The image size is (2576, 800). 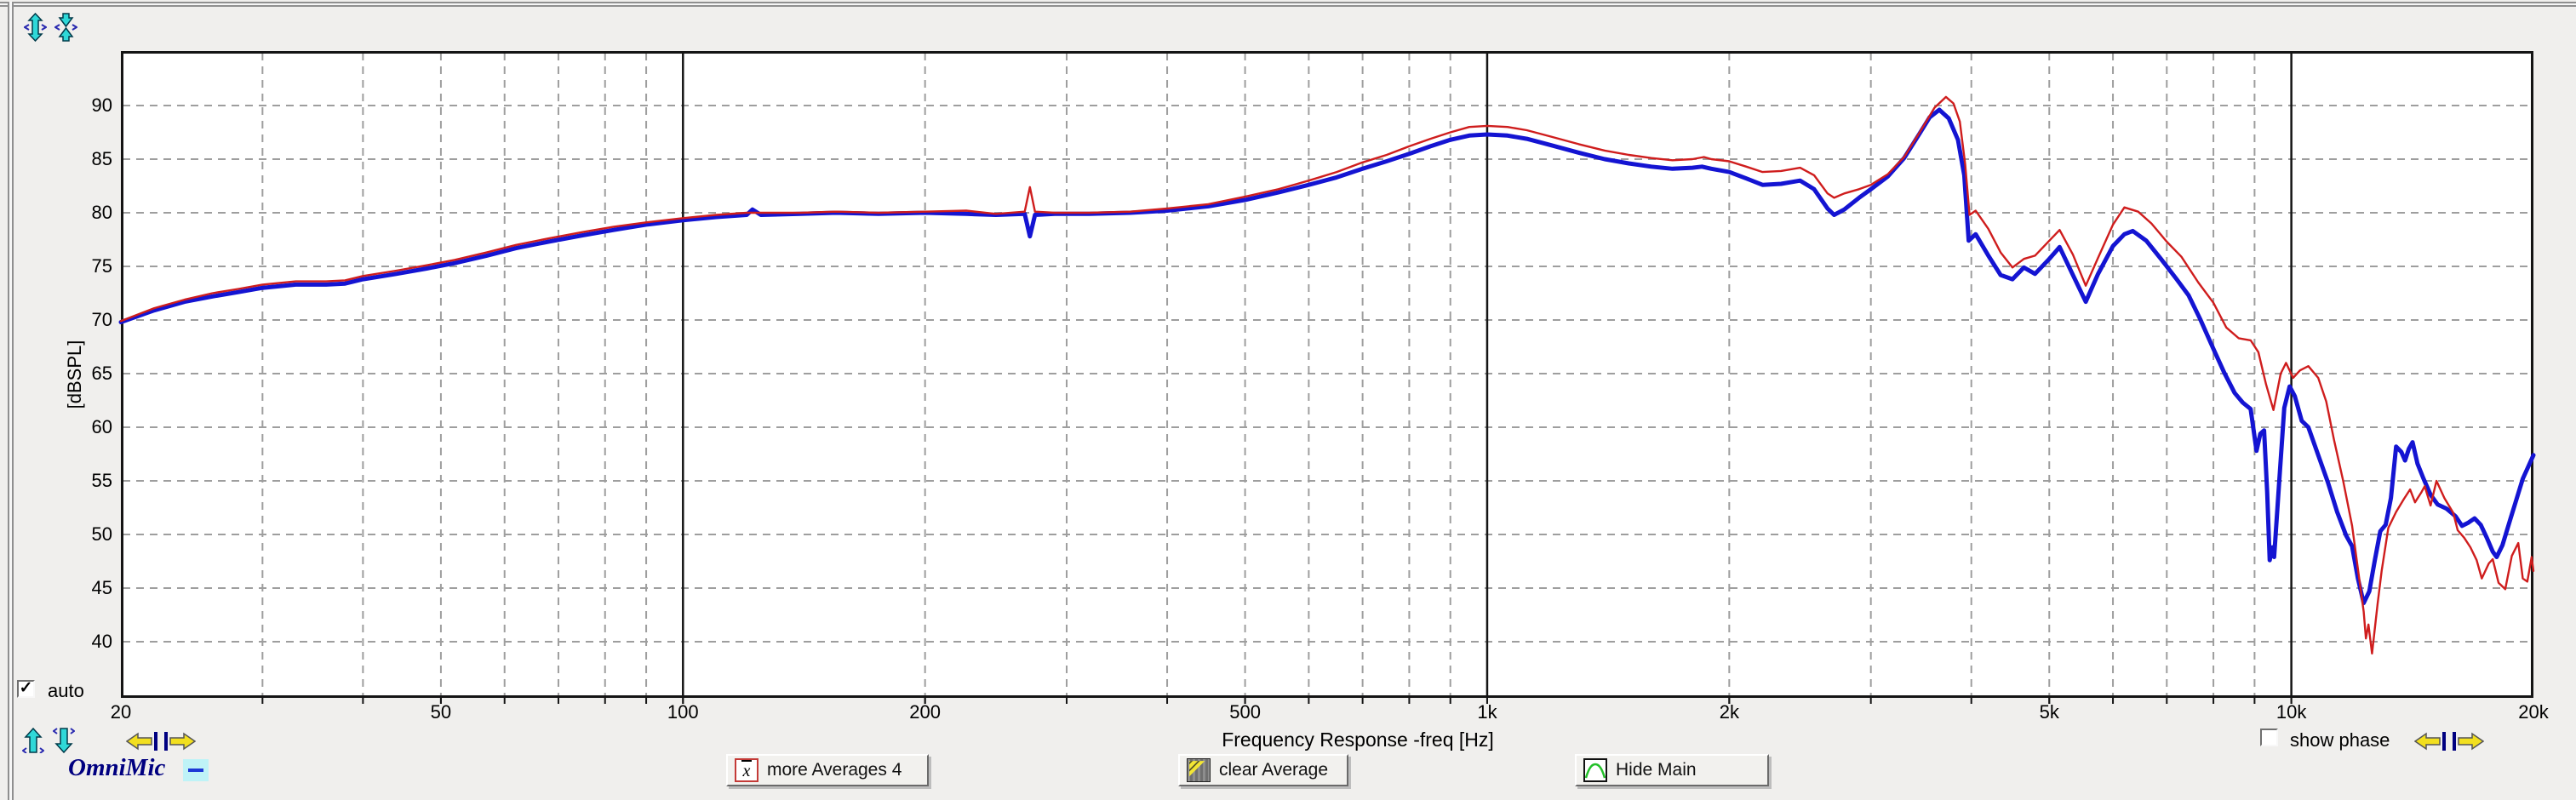 I want to click on blue-curve-dash-icon, so click(x=195, y=771).